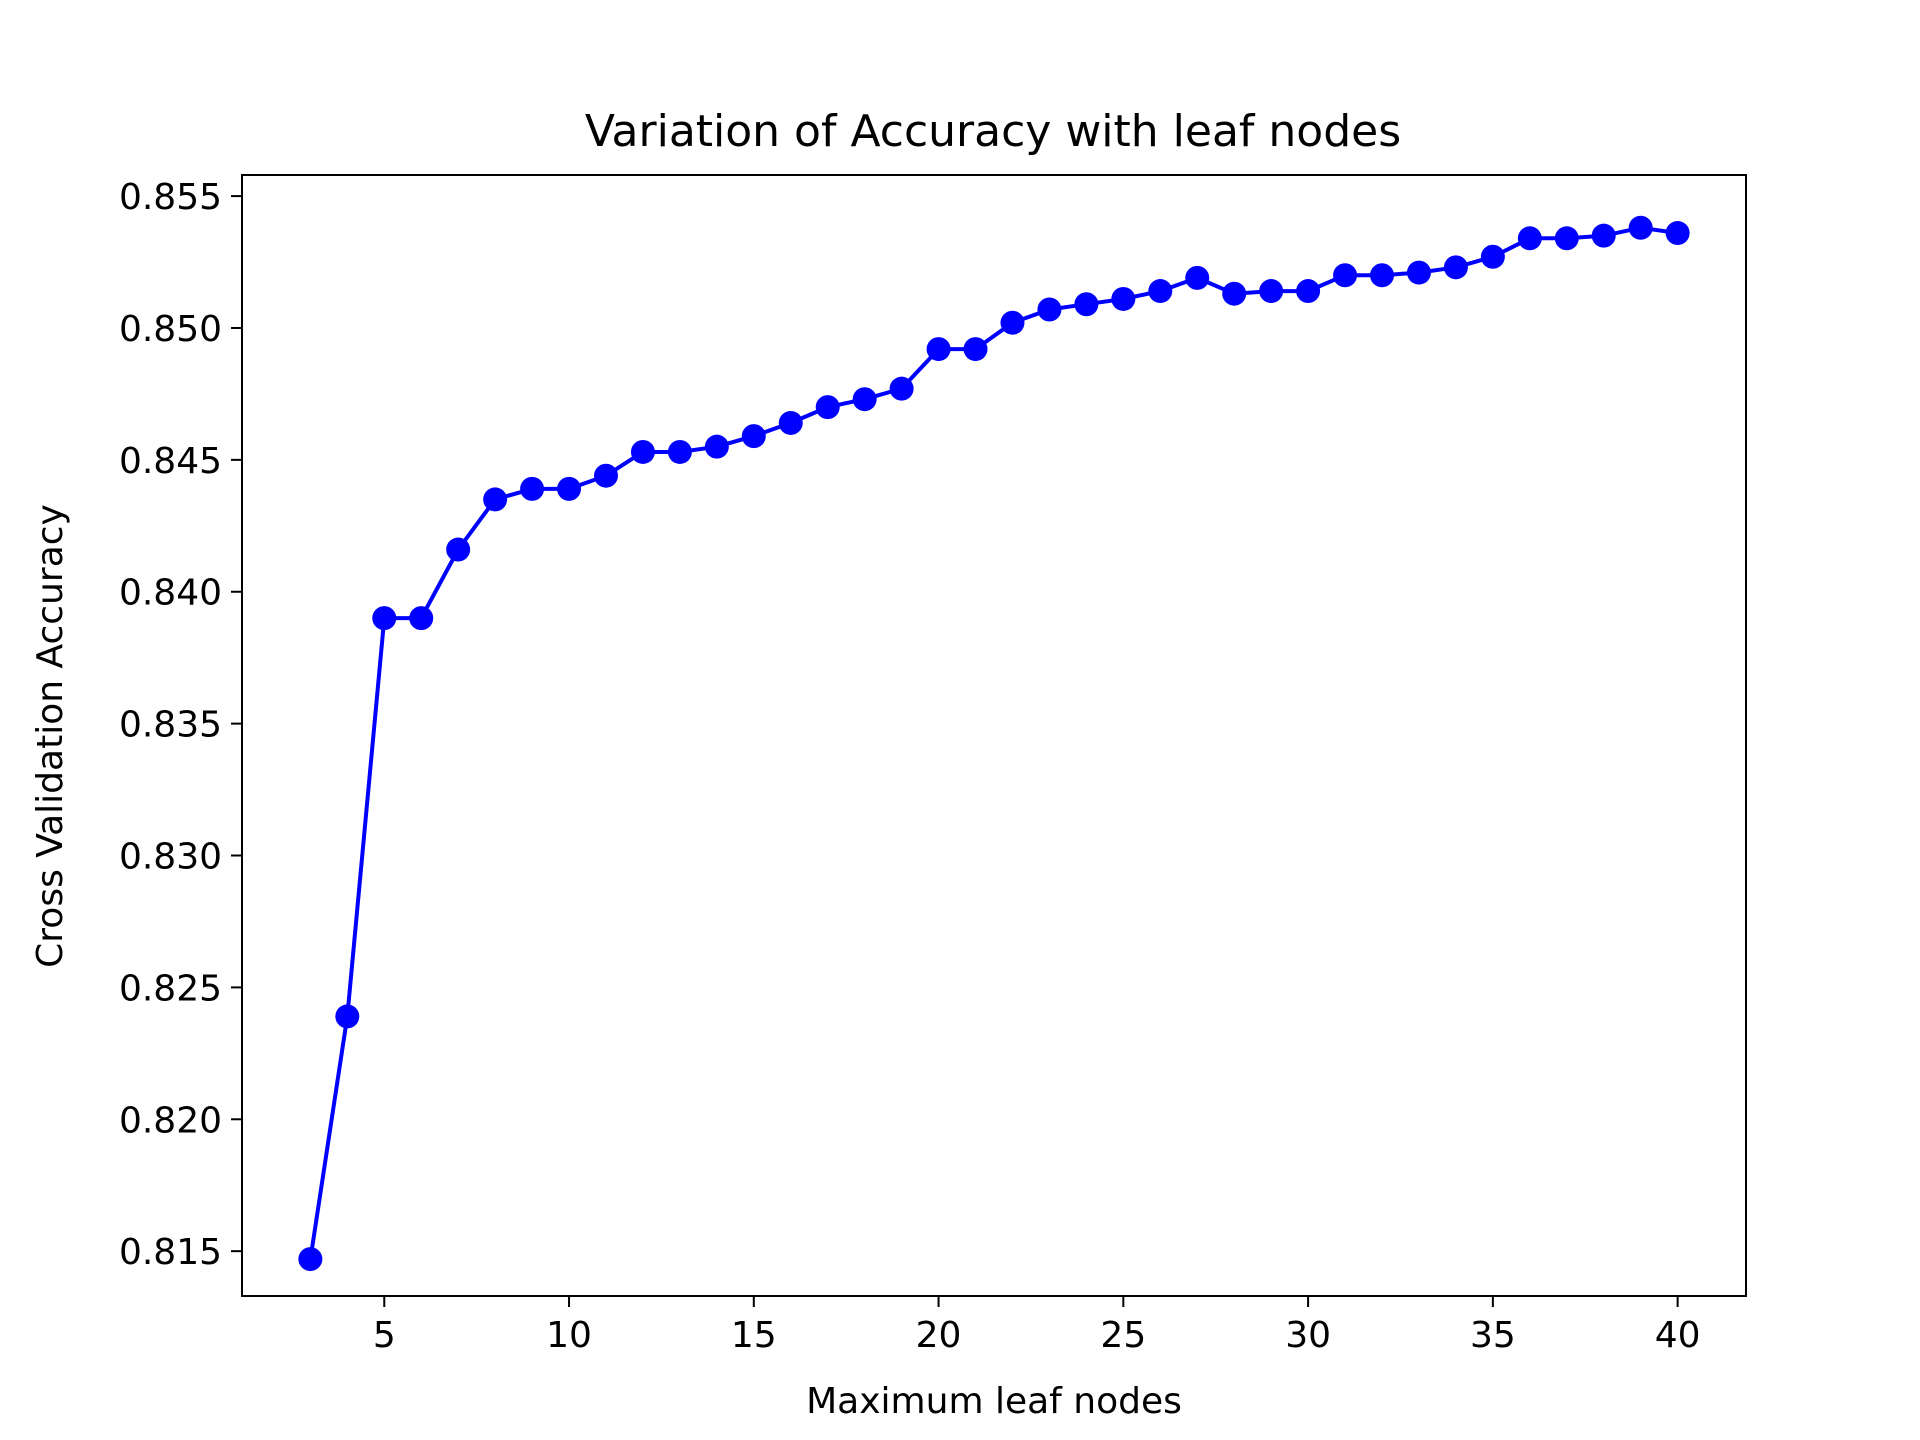  Describe the element at coordinates (939, 1335) in the screenshot. I see `x-tick-label: 20` at that location.